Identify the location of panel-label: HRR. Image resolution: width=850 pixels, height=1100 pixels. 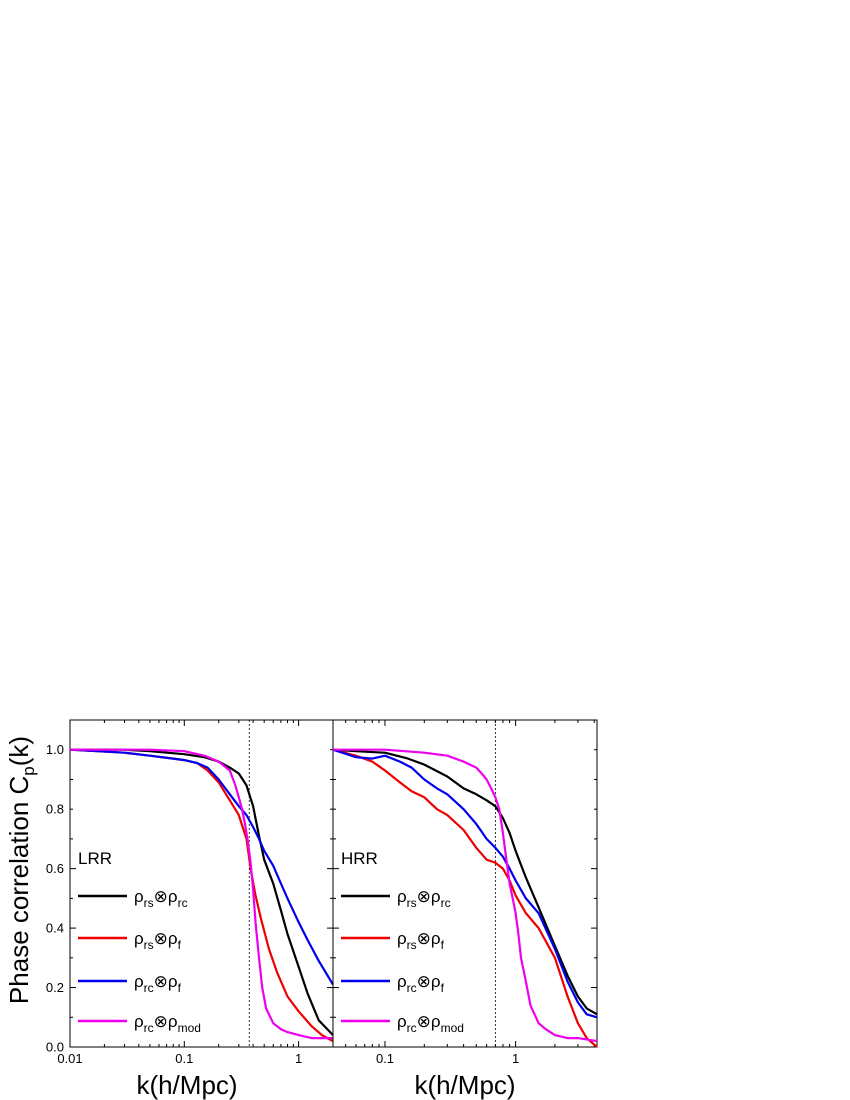
(359, 858).